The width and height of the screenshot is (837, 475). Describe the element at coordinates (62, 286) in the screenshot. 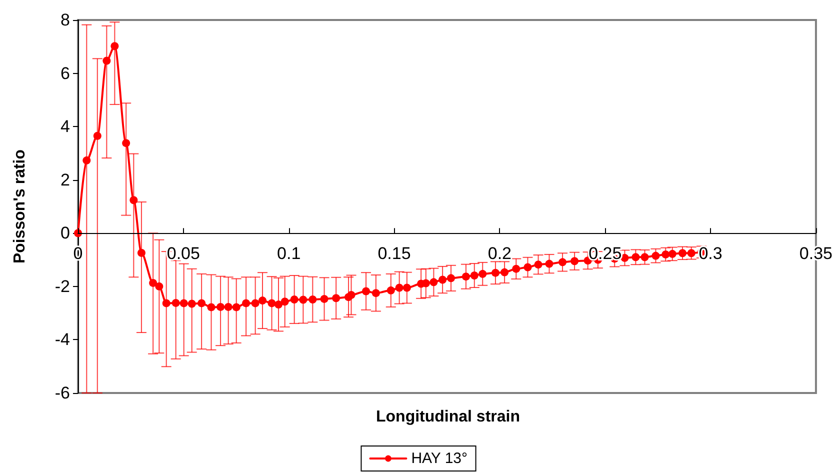

I see `y-tick-label: -2` at that location.